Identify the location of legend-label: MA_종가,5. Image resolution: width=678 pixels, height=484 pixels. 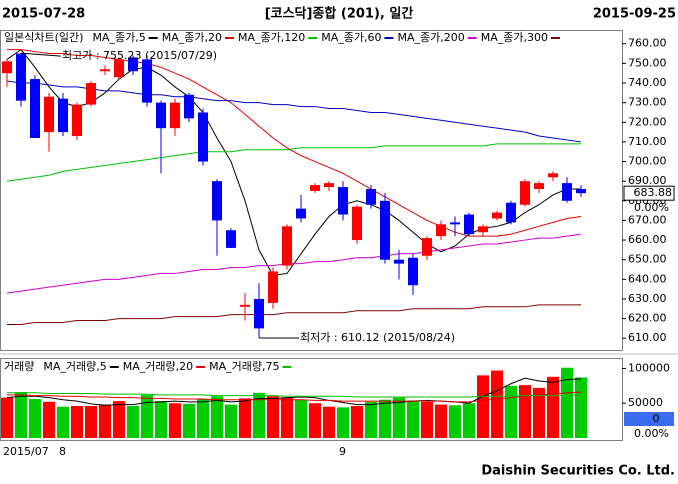
(118, 37).